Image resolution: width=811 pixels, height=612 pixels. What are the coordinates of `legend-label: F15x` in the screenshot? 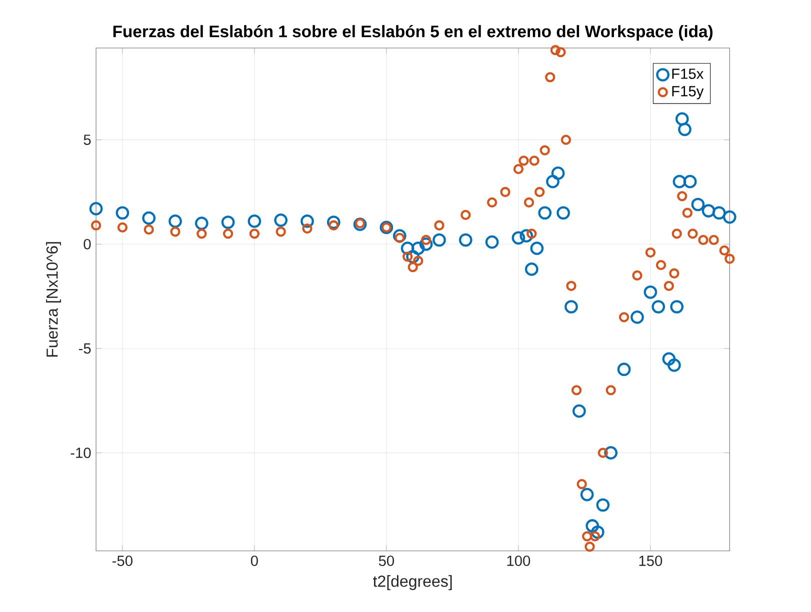 It's located at (688, 73).